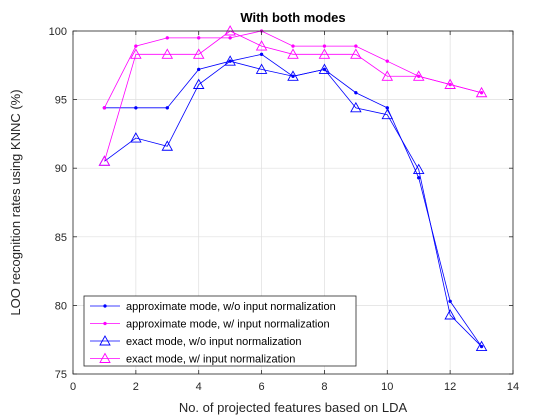  What do you see at coordinates (228, 325) in the screenshot?
I see `legend-label: approximate mode, w/ input normalization` at bounding box center [228, 325].